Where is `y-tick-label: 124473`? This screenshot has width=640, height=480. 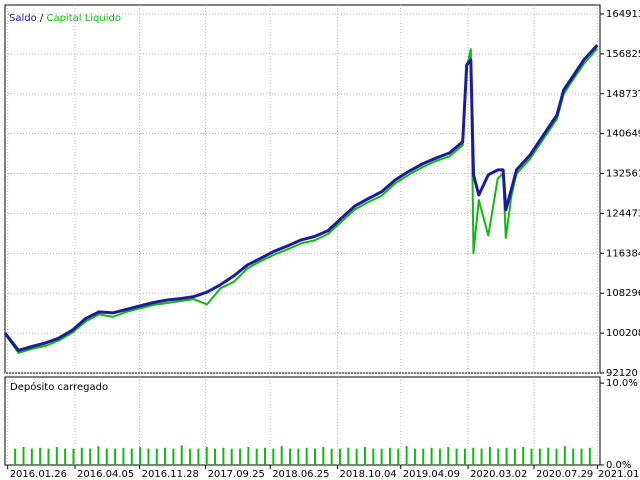 y-tick-label: 124473 is located at coordinates (623, 213).